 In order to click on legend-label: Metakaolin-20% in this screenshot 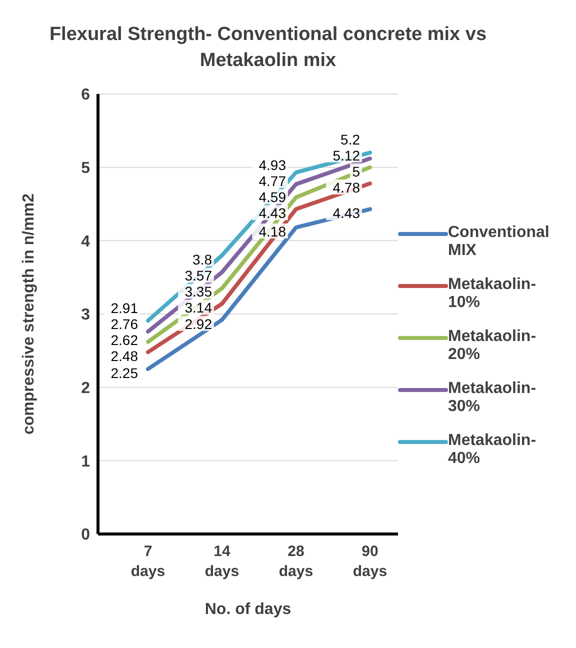, I will do `click(493, 346)`.